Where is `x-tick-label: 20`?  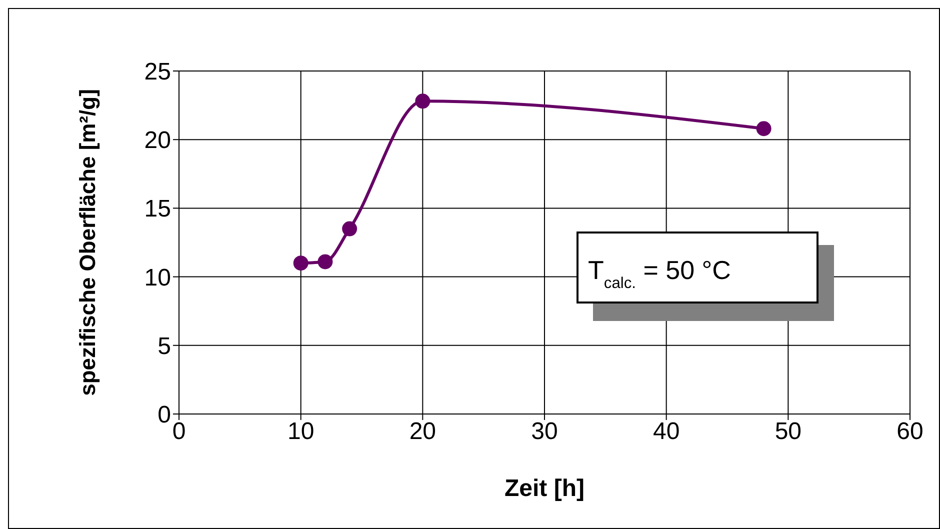
x-tick-label: 20 is located at coordinates (422, 432).